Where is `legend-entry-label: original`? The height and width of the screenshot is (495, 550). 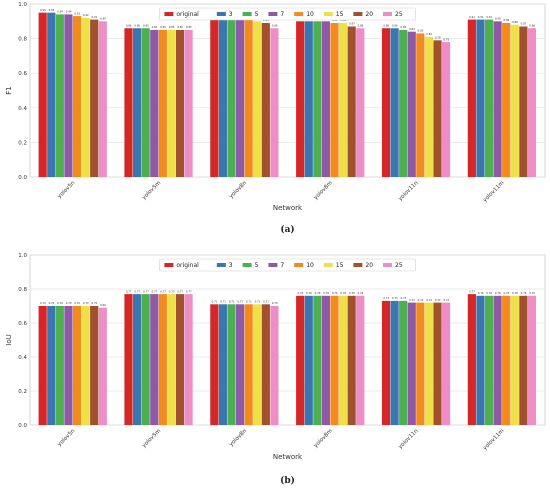 legend-entry-label: original is located at coordinates (187, 14).